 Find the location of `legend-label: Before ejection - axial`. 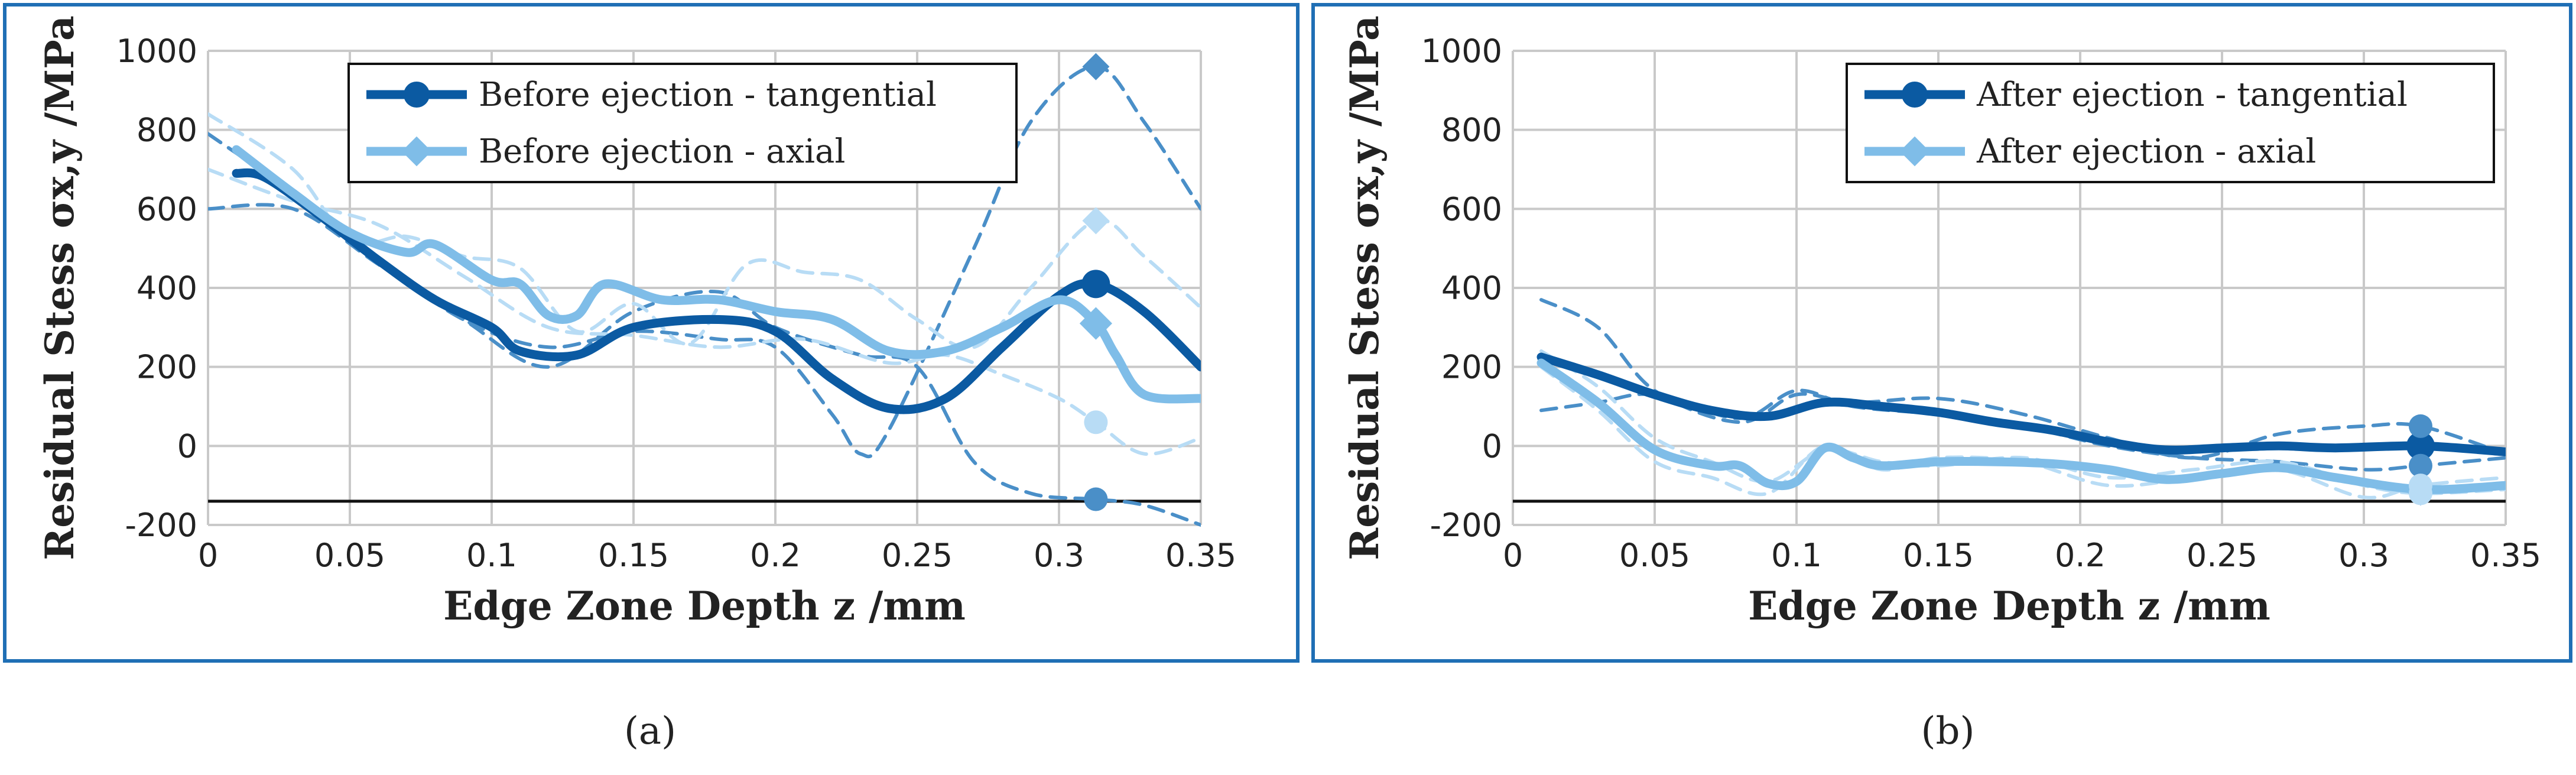

legend-label: Before ejection - axial is located at coordinates (662, 151).